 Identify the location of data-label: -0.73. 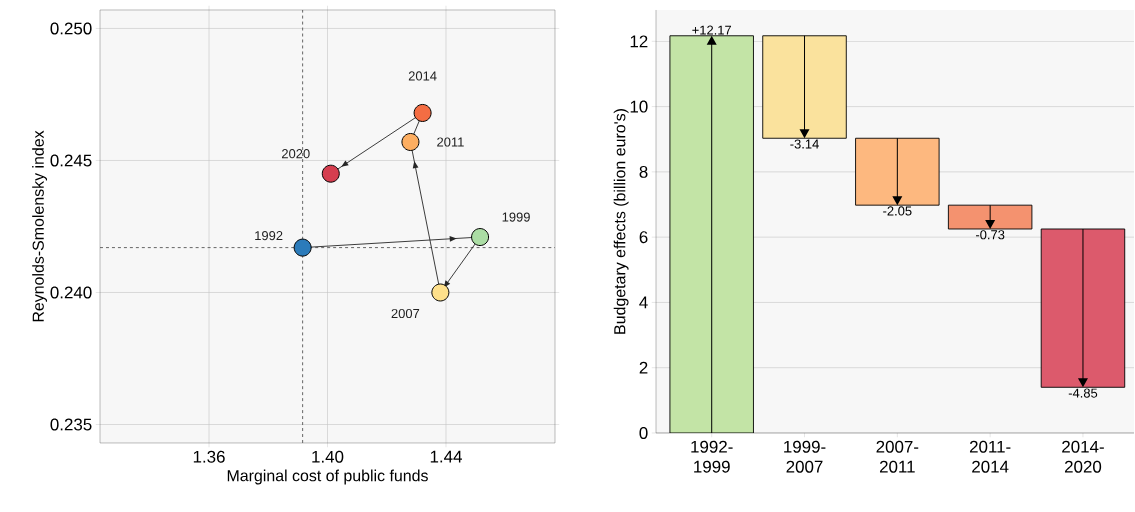
(990, 235).